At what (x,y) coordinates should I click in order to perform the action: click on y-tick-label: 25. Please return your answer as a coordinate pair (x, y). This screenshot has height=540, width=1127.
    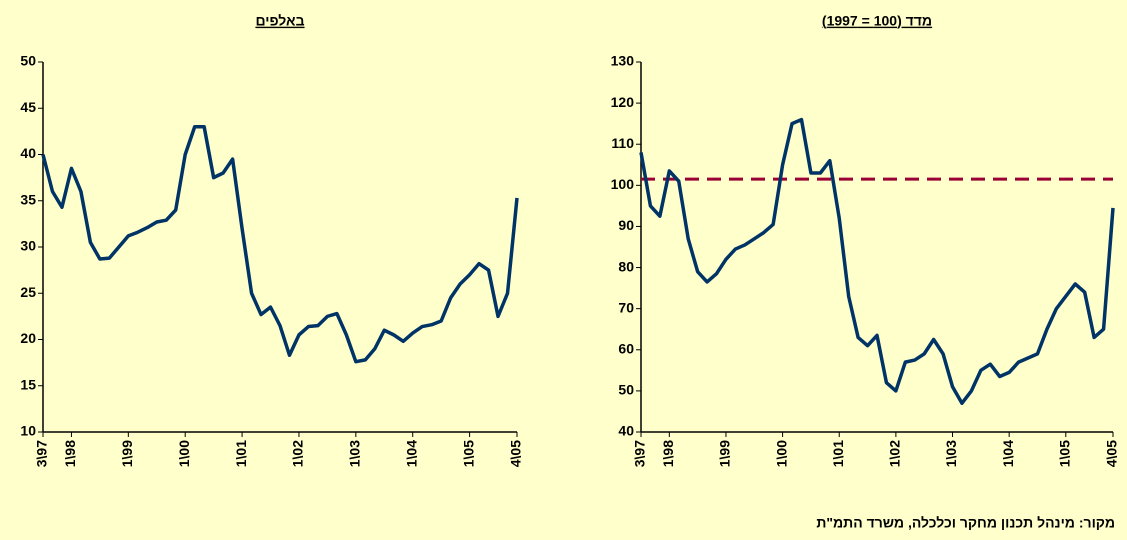
    Looking at the image, I should click on (28, 292).